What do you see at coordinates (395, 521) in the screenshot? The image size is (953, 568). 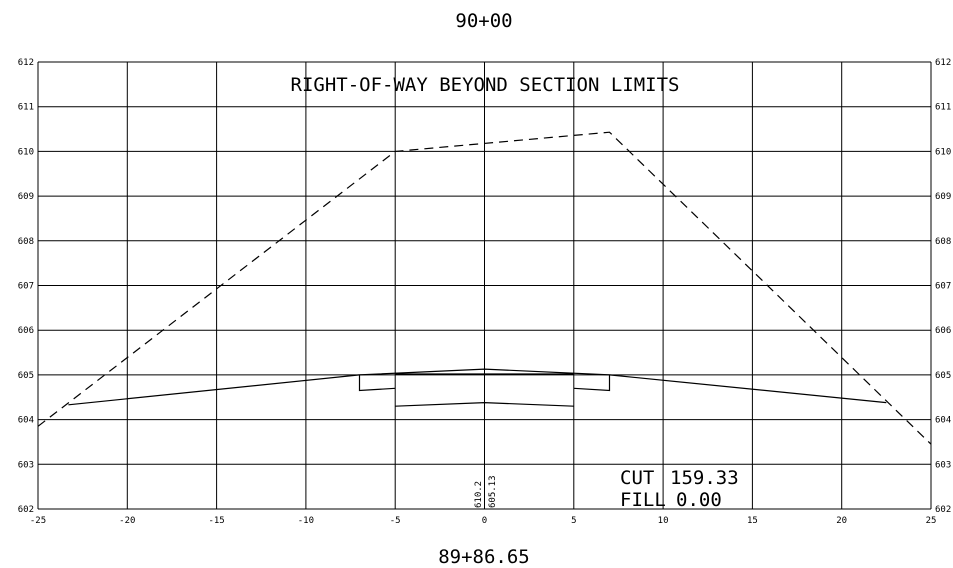 I see `x-tick-label: -5` at bounding box center [395, 521].